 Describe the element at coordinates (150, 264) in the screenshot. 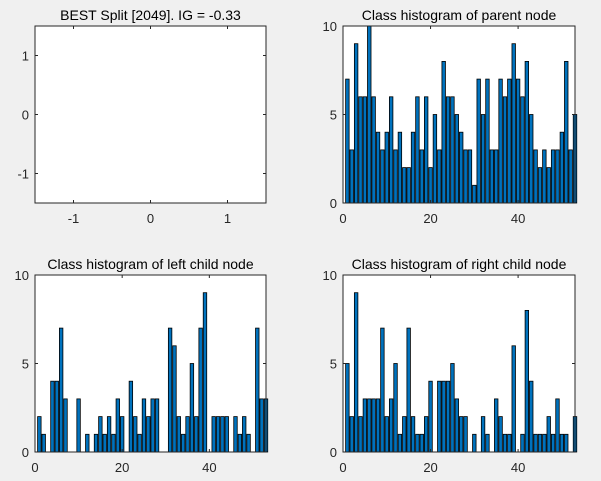

I see `chart-title: Class histogram of left child node` at that location.